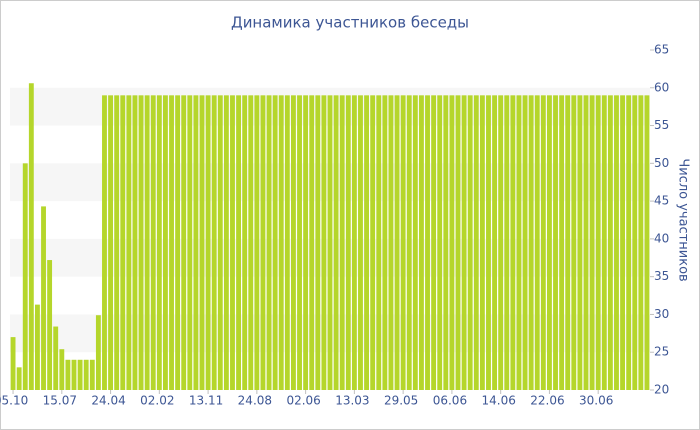  Describe the element at coordinates (547, 401) in the screenshot. I see `x-tick-label: 22.06` at that location.